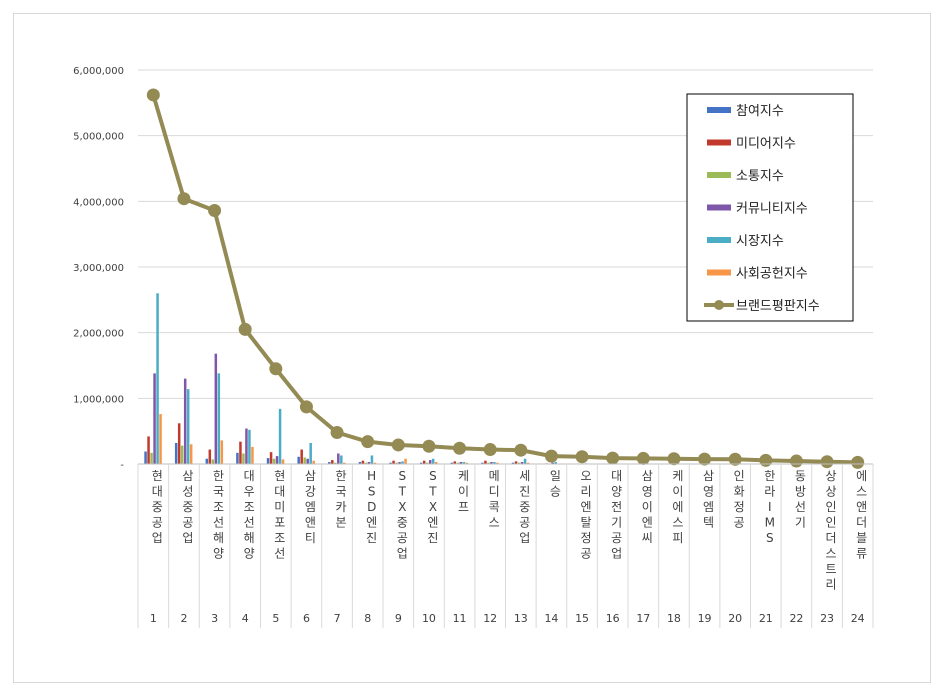  I want to click on rank-label: 9, so click(398, 618).